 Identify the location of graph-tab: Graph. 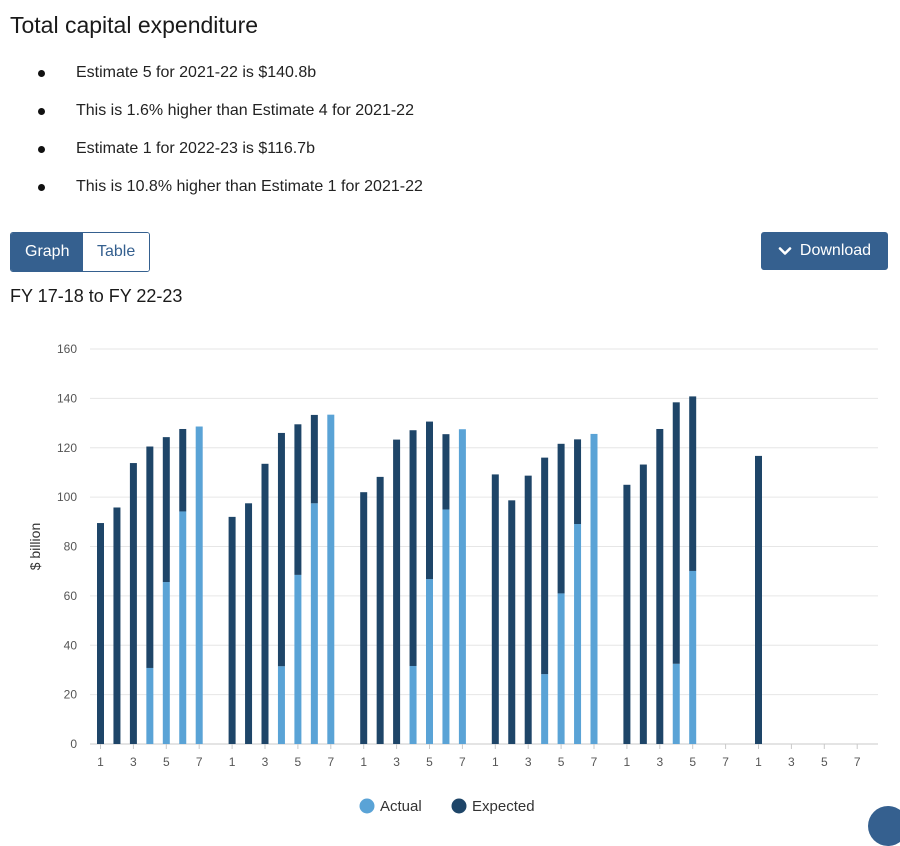
(47, 252).